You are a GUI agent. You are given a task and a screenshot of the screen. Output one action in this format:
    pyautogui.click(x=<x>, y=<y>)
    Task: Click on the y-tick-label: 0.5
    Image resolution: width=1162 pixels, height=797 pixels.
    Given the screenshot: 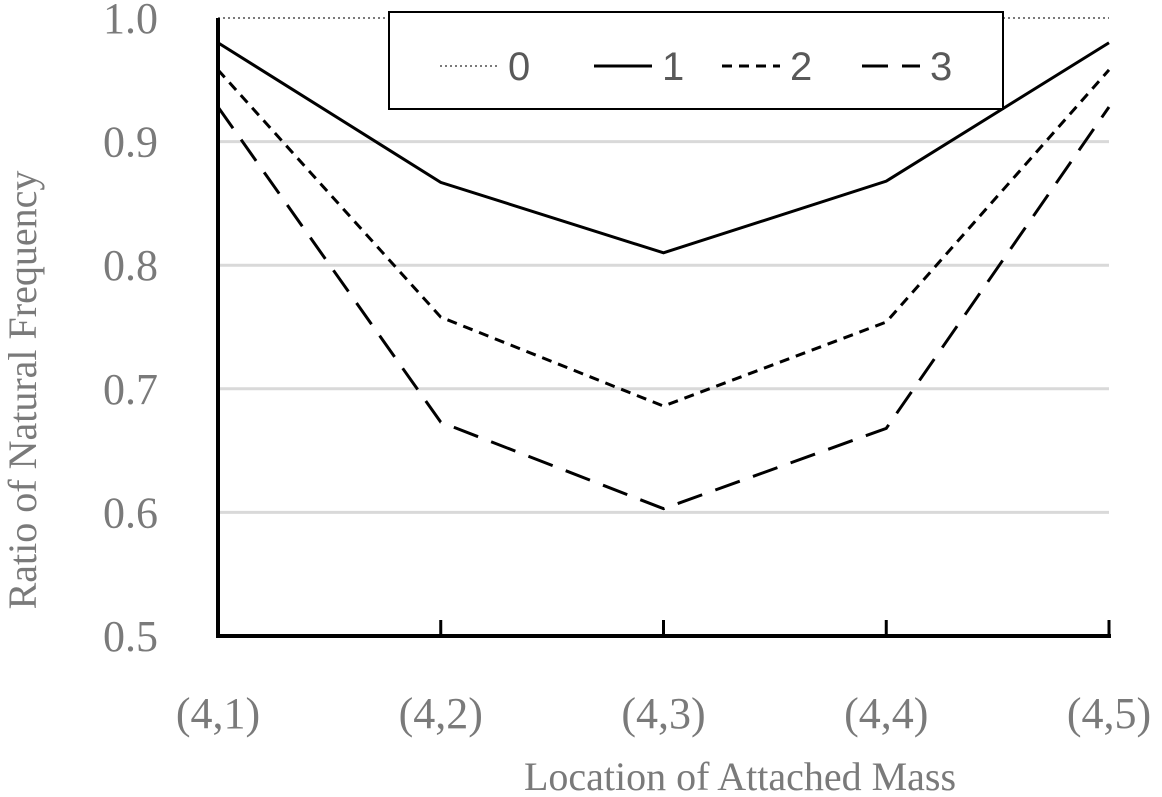 What is the action you would take?
    pyautogui.click(x=130, y=636)
    